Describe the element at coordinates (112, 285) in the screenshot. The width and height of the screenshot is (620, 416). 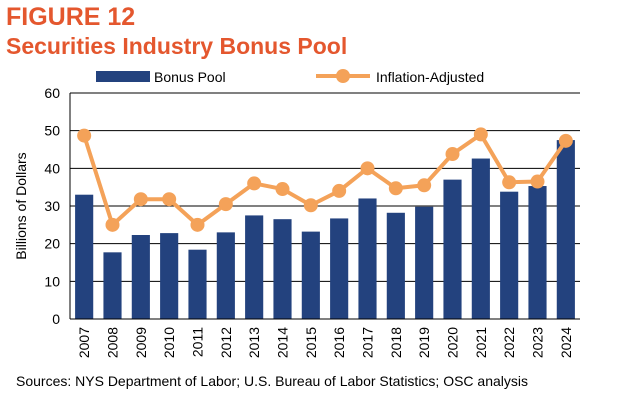
I see `bar-2008` at that location.